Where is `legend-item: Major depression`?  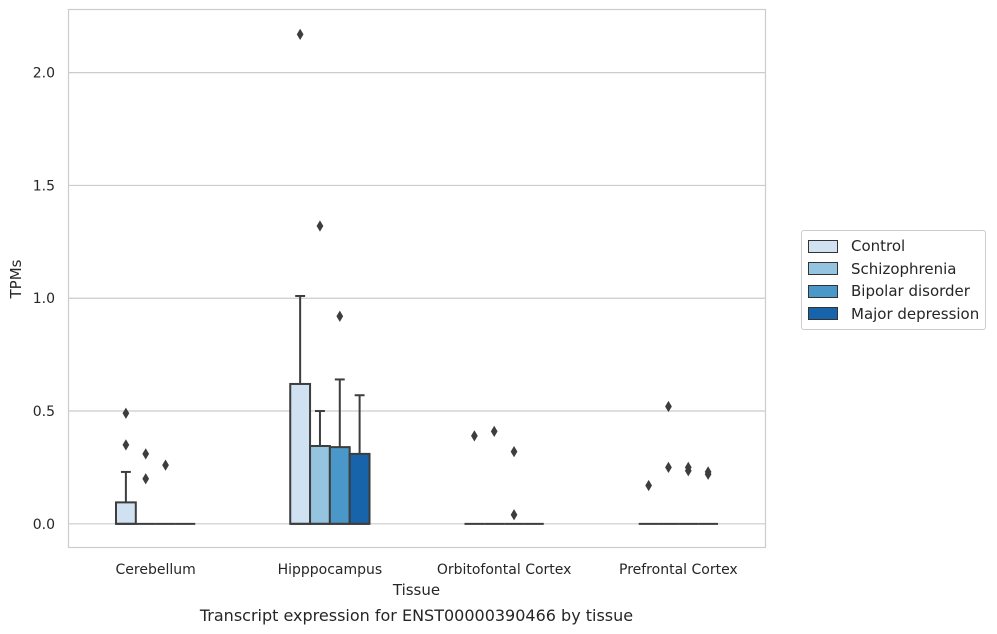 legend-item: Major depression is located at coordinates (893, 314).